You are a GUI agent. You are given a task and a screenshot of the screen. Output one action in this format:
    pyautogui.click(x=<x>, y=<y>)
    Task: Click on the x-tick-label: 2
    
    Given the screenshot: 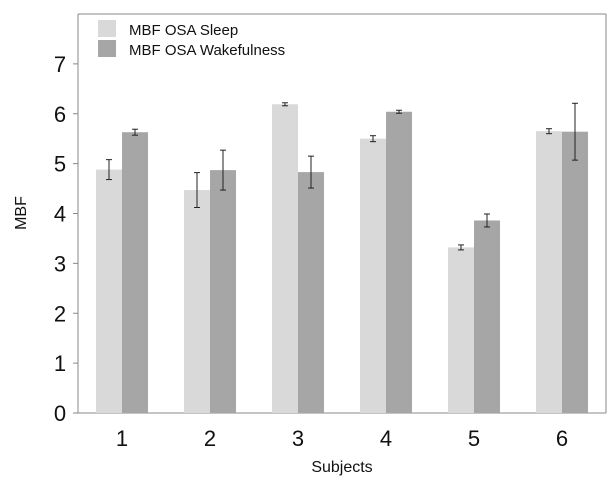 What is the action you would take?
    pyautogui.click(x=210, y=438)
    